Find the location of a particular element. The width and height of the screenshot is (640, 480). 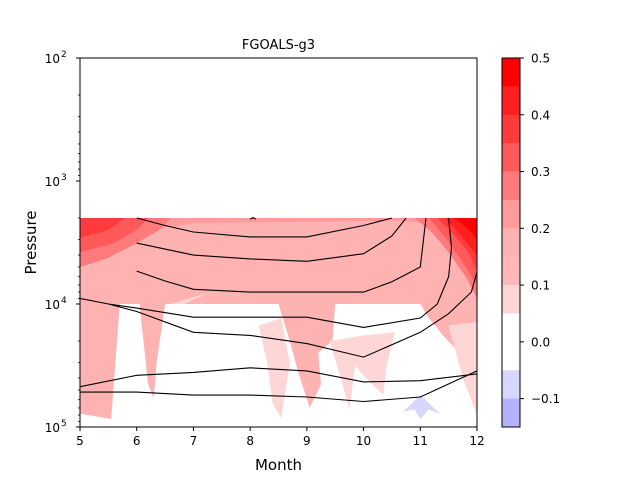

x-tick-label: 8 is located at coordinates (250, 441).